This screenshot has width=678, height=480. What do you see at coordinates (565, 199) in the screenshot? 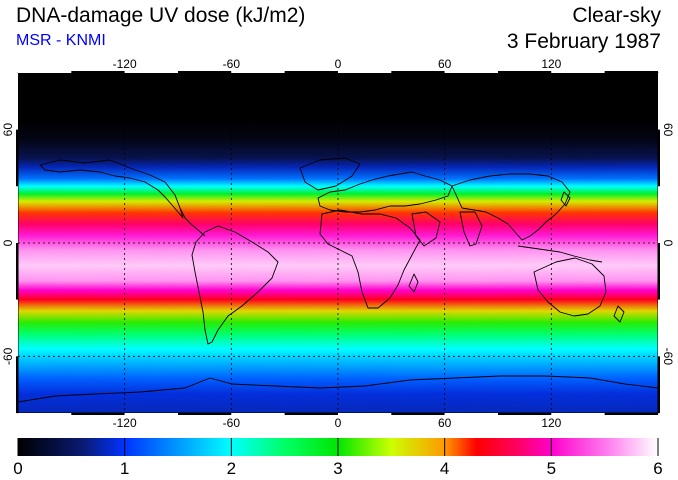
I see `coast-japan` at bounding box center [565, 199].